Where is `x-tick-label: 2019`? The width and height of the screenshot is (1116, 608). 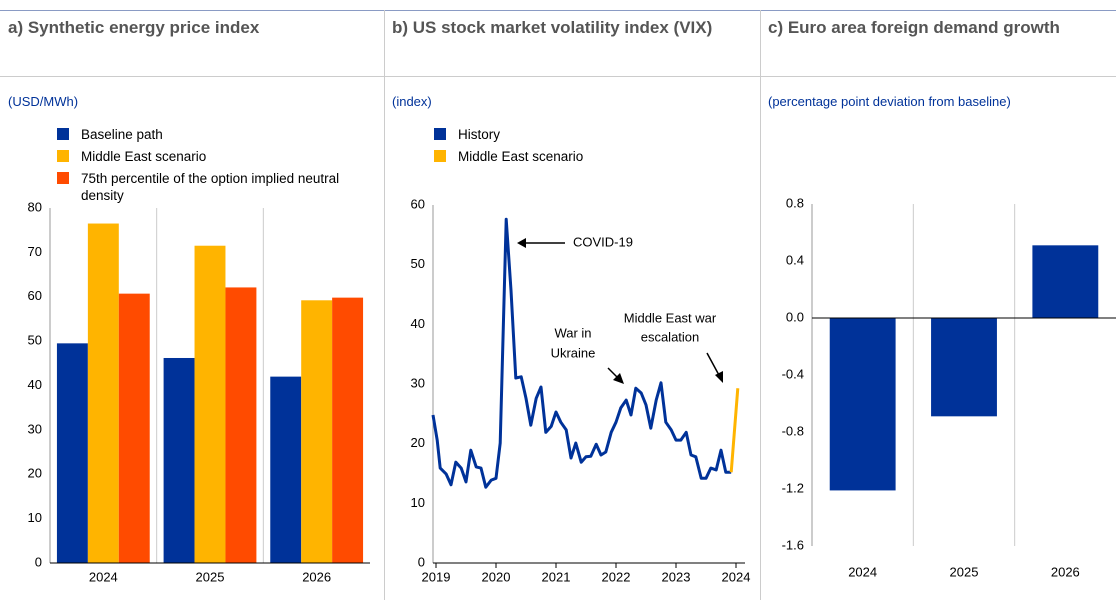 x-tick-label: 2019 is located at coordinates (436, 576).